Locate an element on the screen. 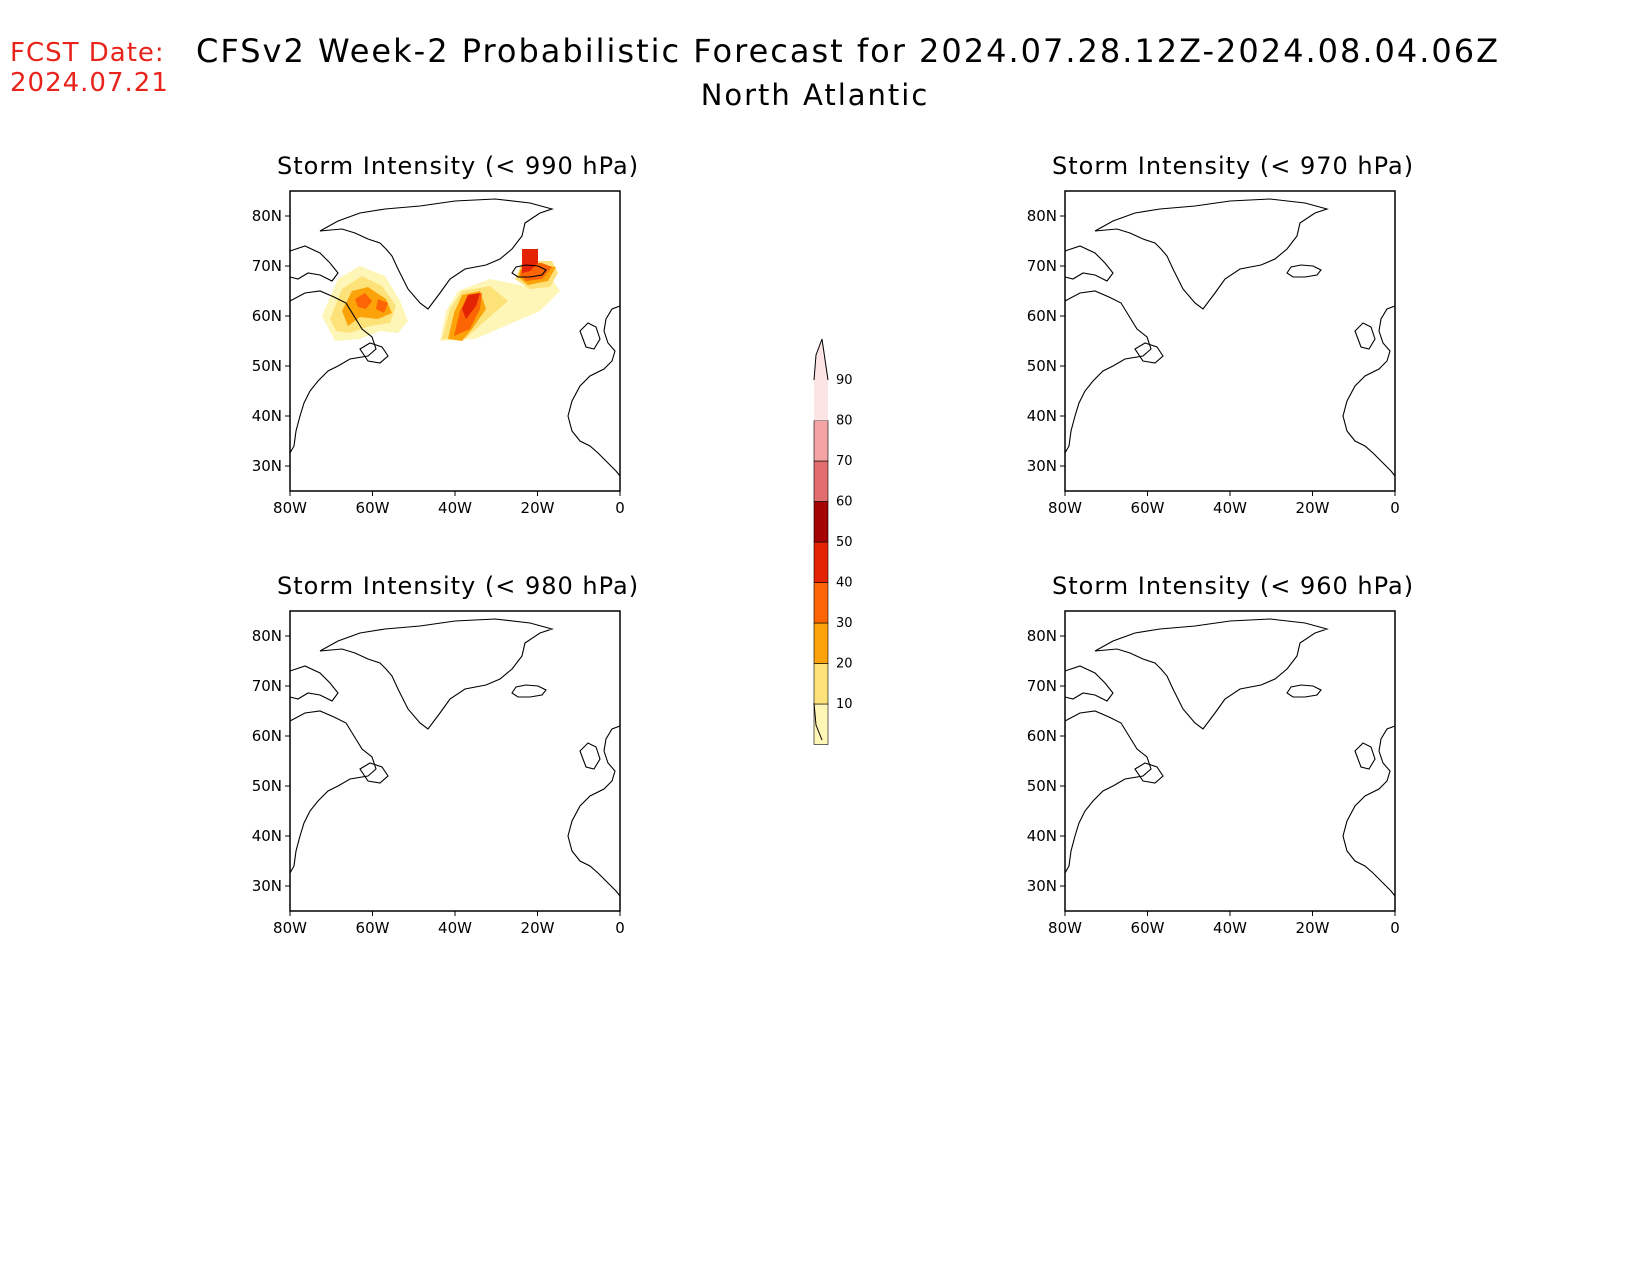  lat-tick-50: 50N is located at coordinates (1046, 366).